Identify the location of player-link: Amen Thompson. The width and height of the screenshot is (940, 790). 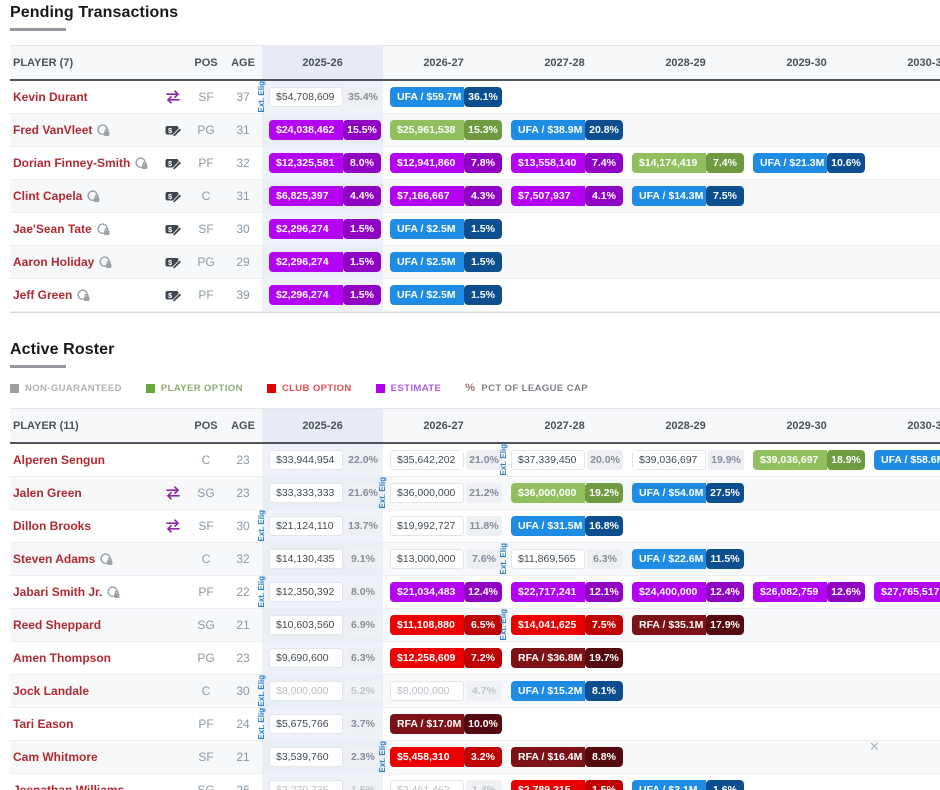
(62, 658).